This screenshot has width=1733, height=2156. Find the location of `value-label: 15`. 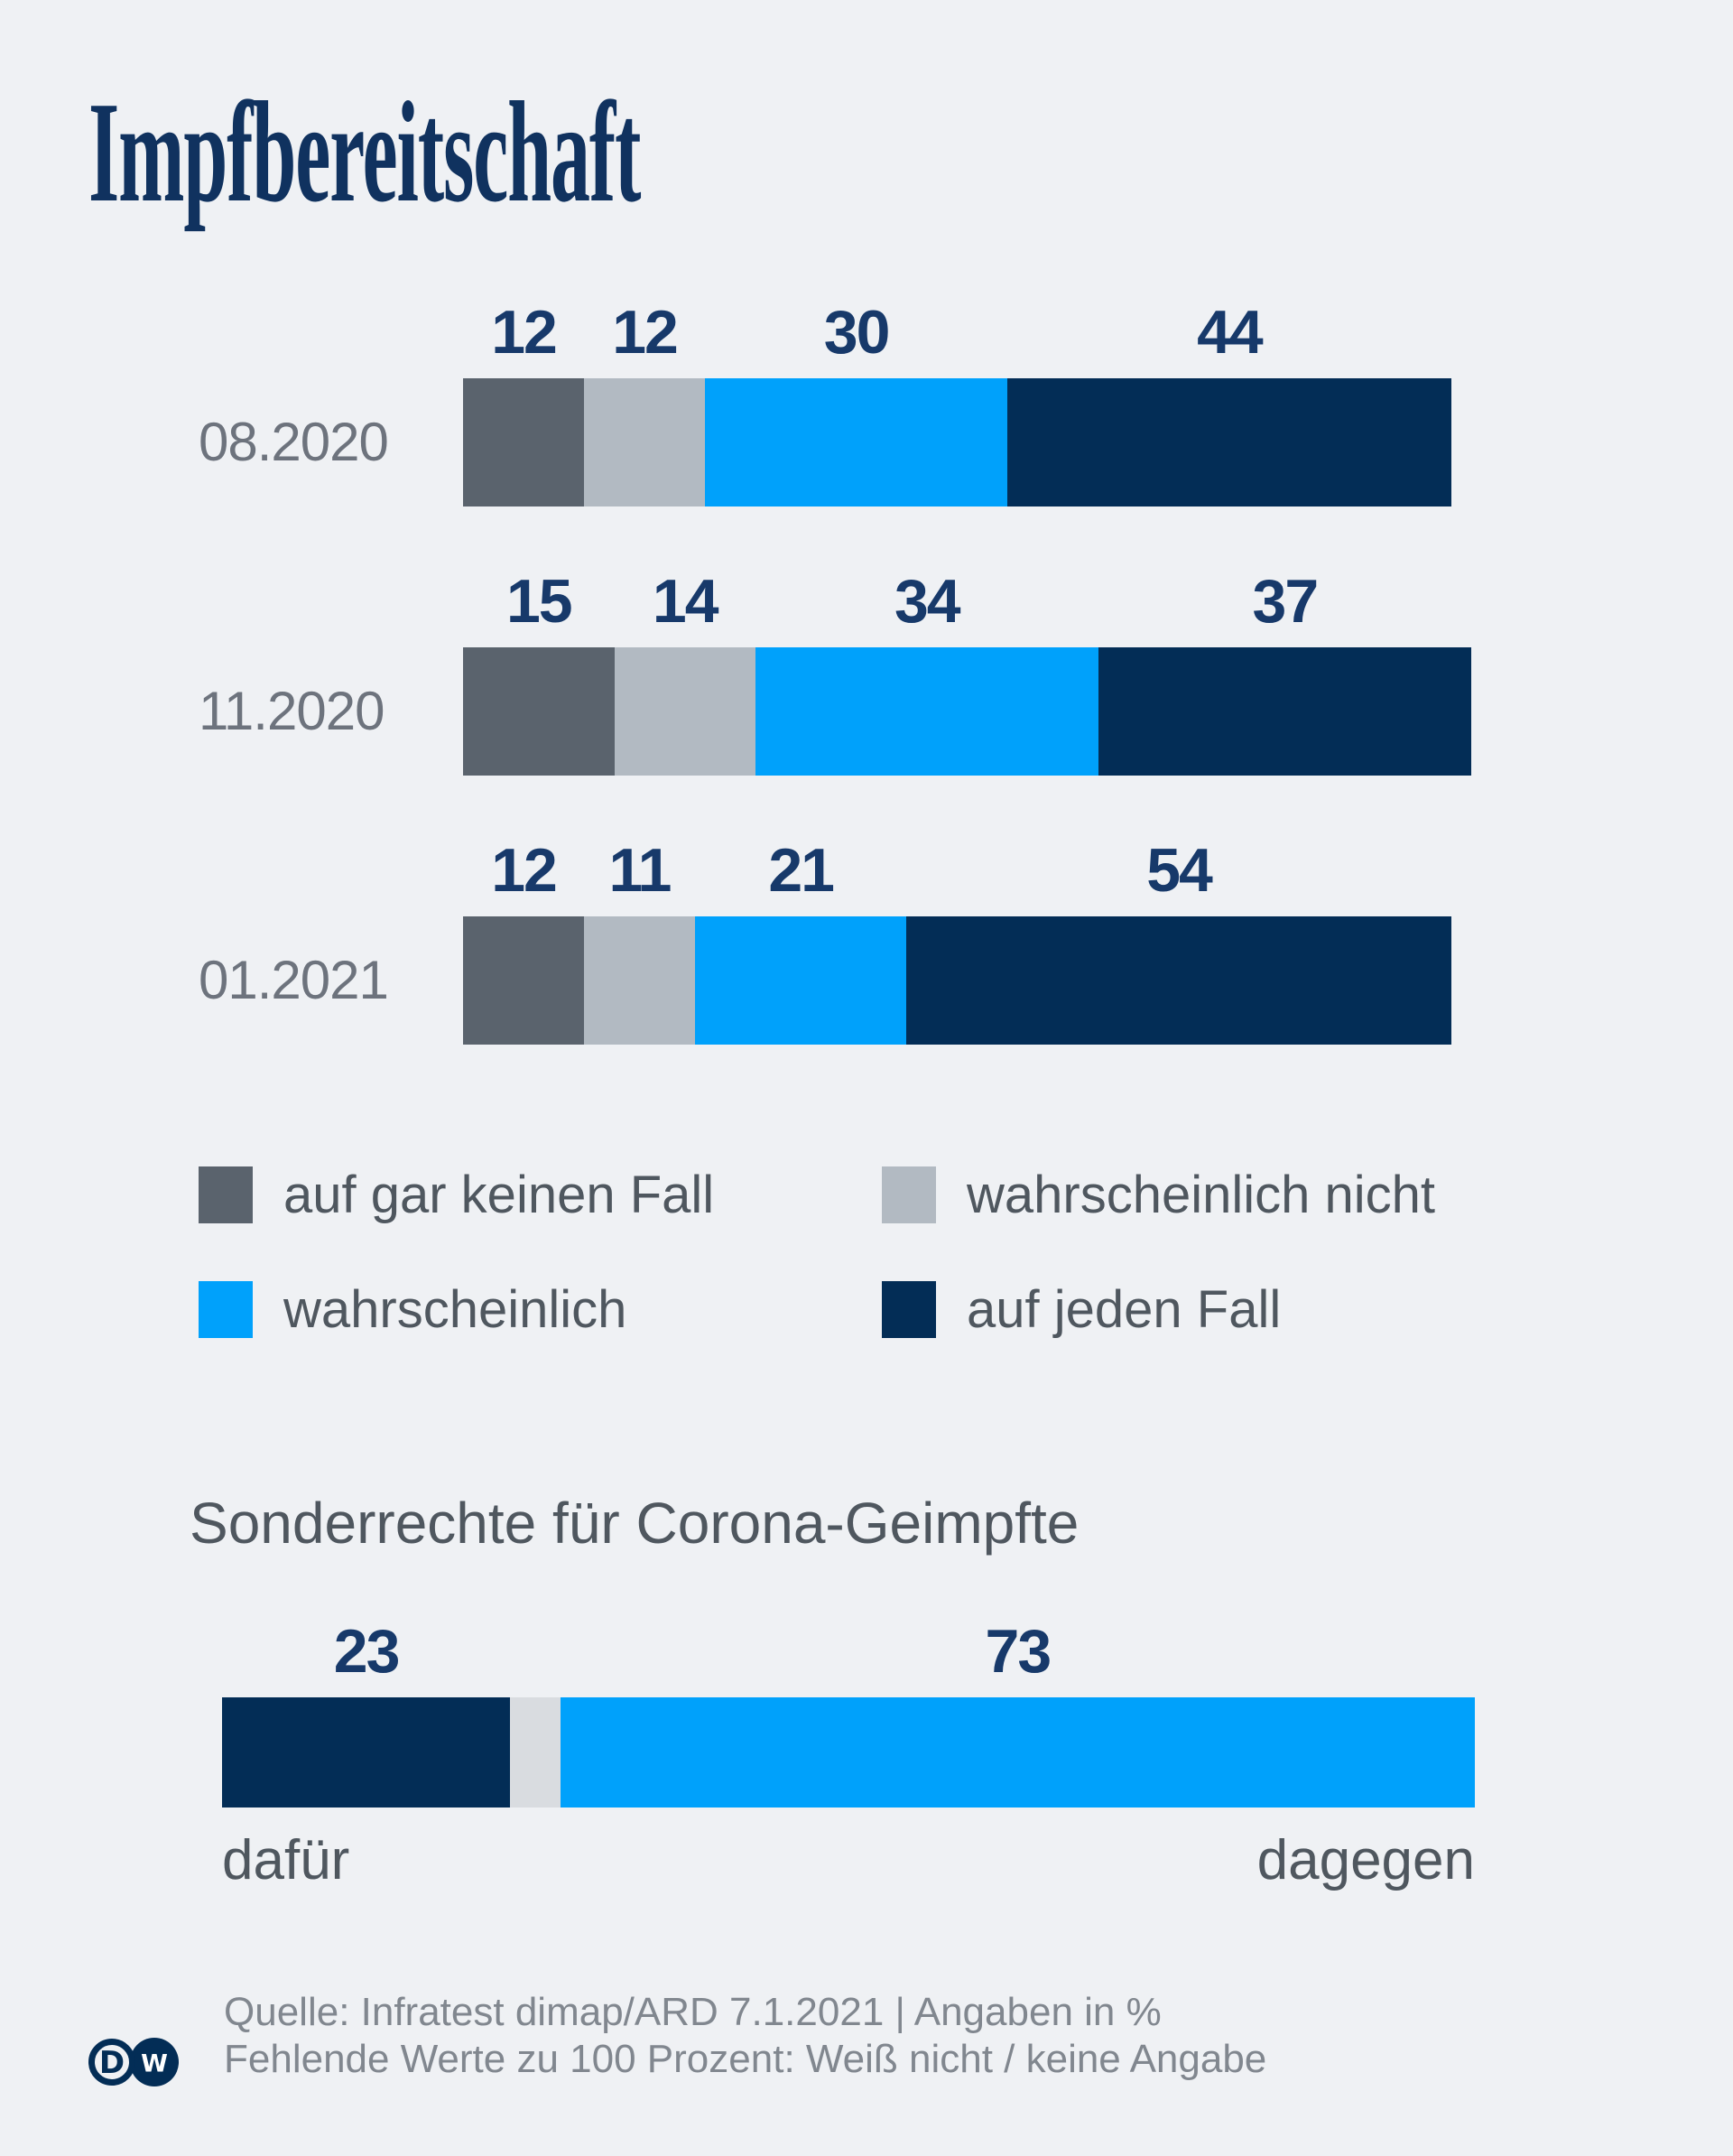

value-label: 15 is located at coordinates (539, 601).